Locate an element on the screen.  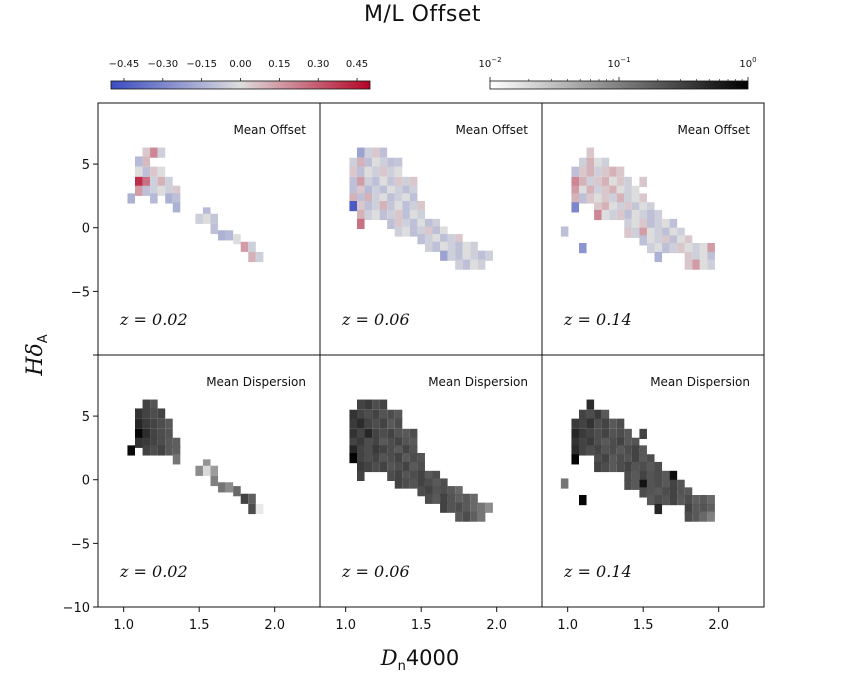
dispersion-colorbar-tick-label: 10−1 is located at coordinates (618, 63).